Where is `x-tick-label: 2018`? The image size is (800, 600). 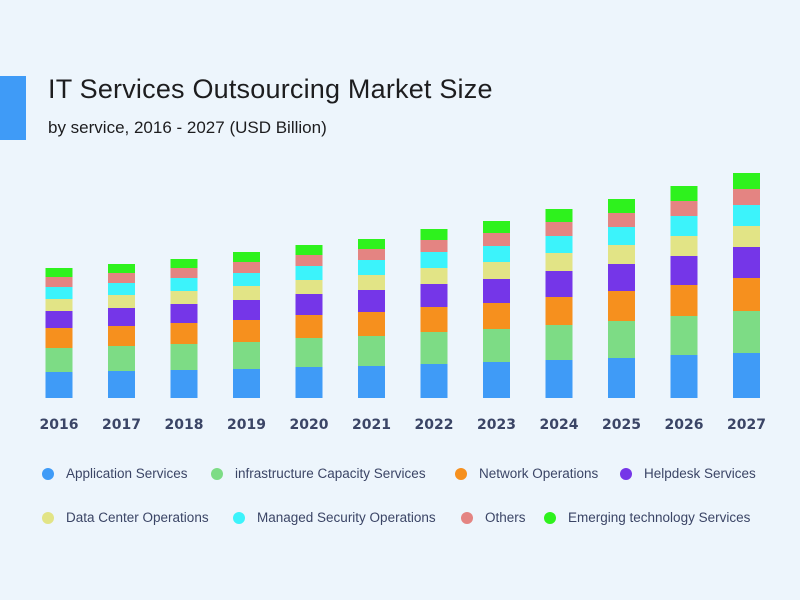 x-tick-label: 2018 is located at coordinates (184, 425).